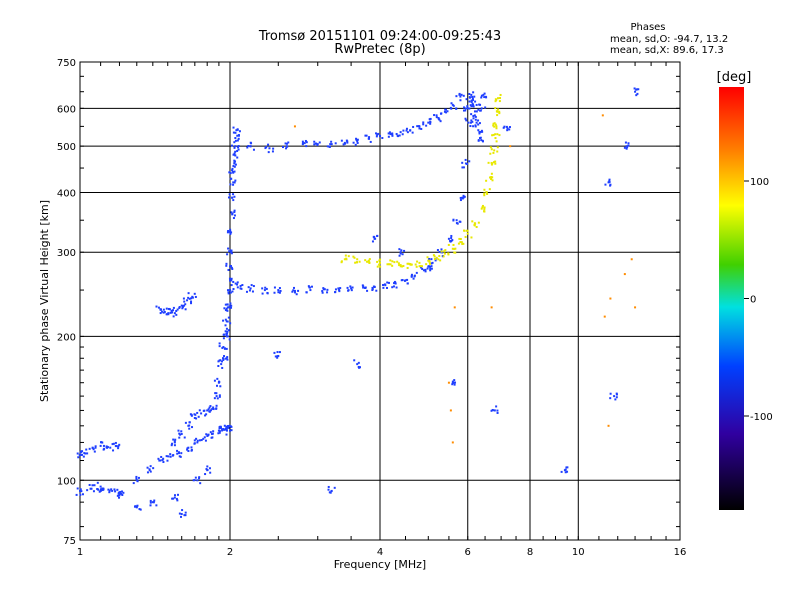  Describe the element at coordinates (66, 337) in the screenshot. I see `y-tick-label: 200` at that location.